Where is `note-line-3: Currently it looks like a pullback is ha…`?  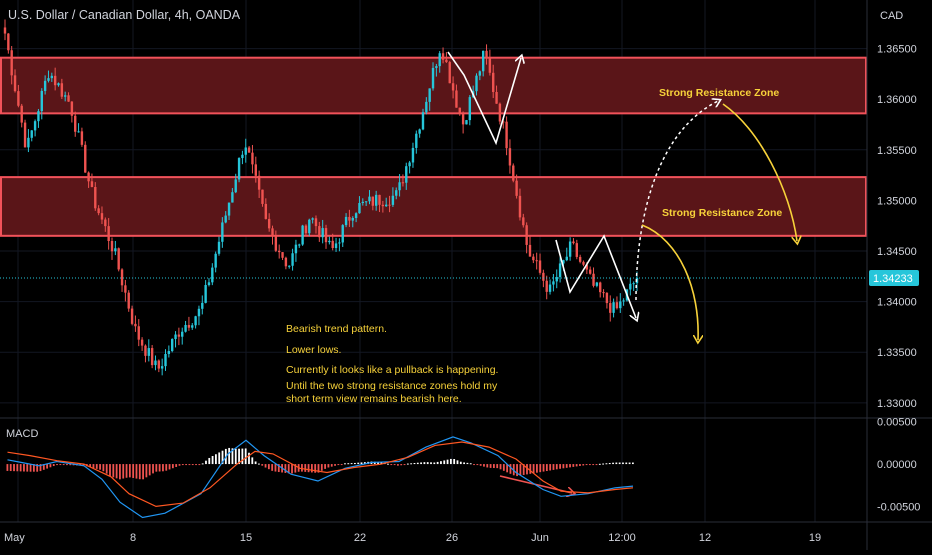 note-line-3: Currently it looks like a pullback is ha… is located at coordinates (392, 370).